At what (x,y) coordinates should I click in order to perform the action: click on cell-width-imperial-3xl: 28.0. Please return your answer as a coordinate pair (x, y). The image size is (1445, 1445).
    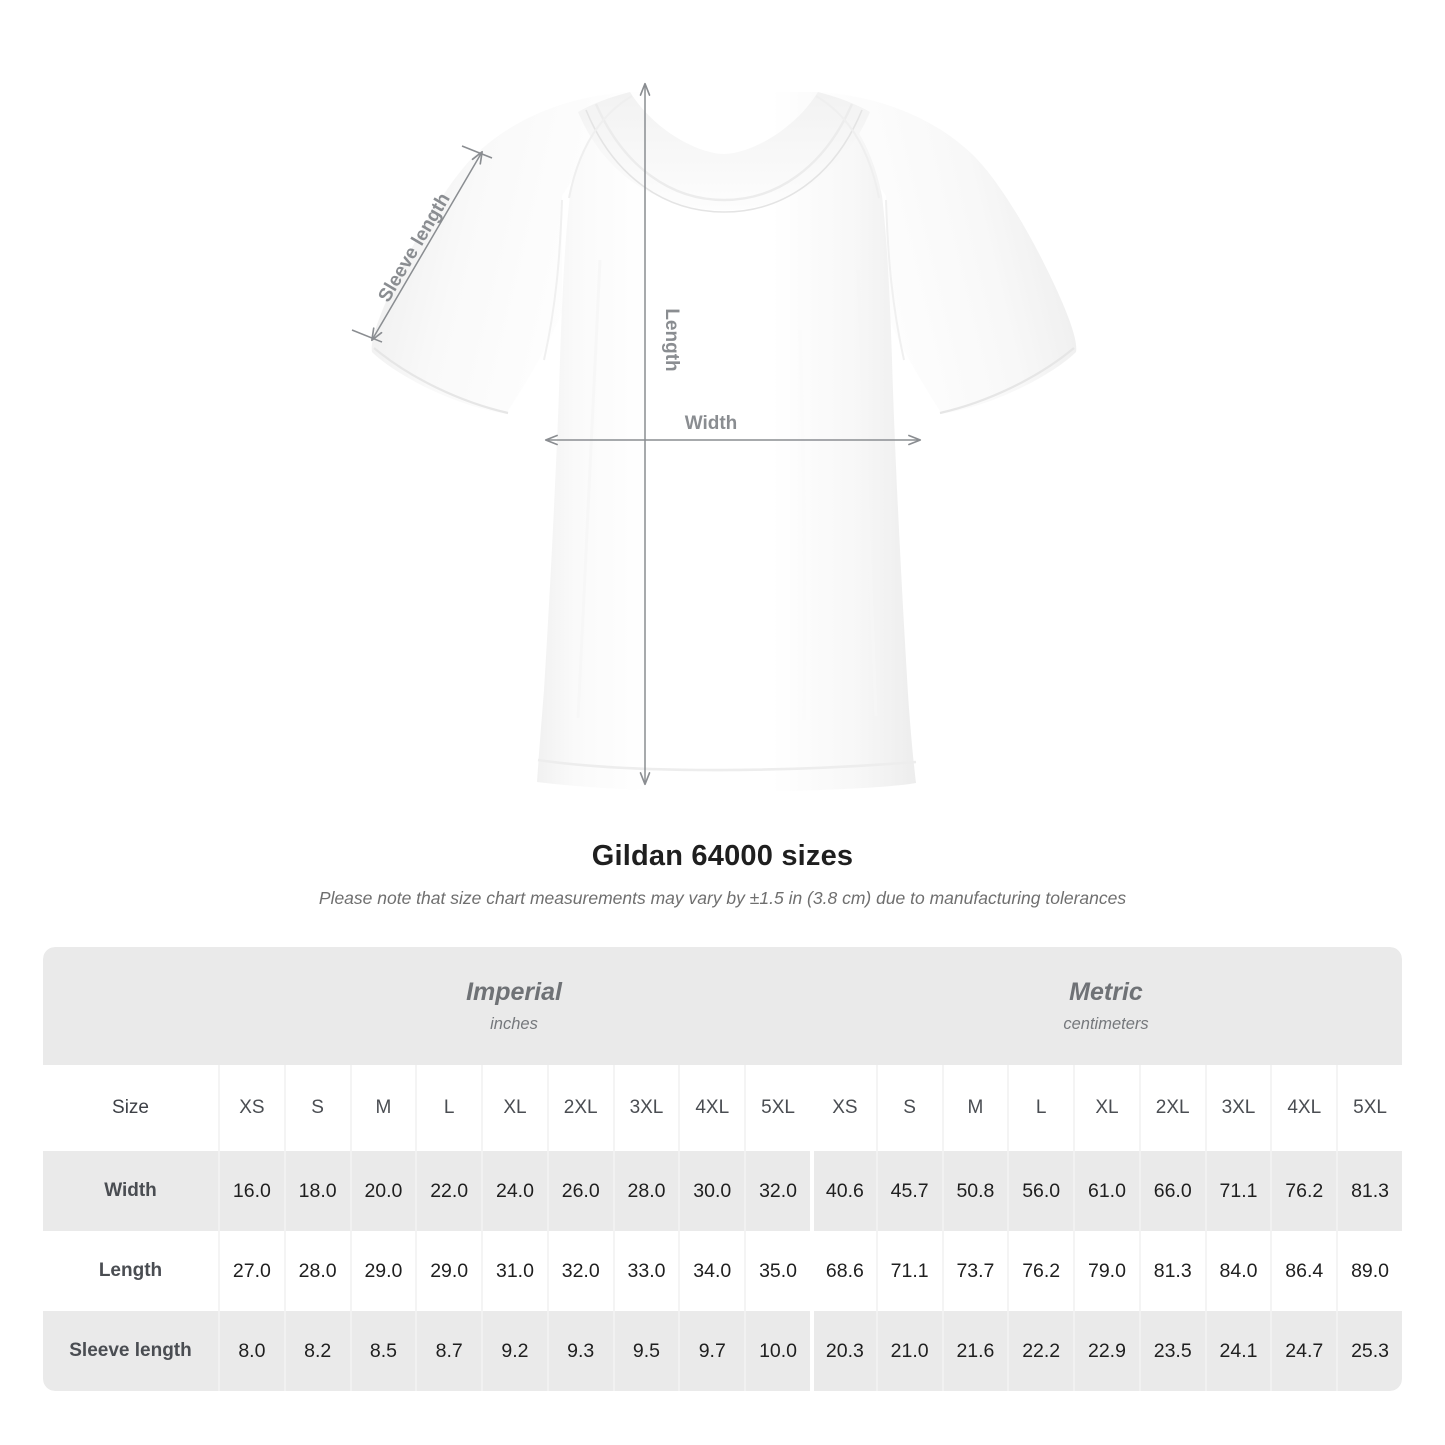
    Looking at the image, I should click on (645, 1191).